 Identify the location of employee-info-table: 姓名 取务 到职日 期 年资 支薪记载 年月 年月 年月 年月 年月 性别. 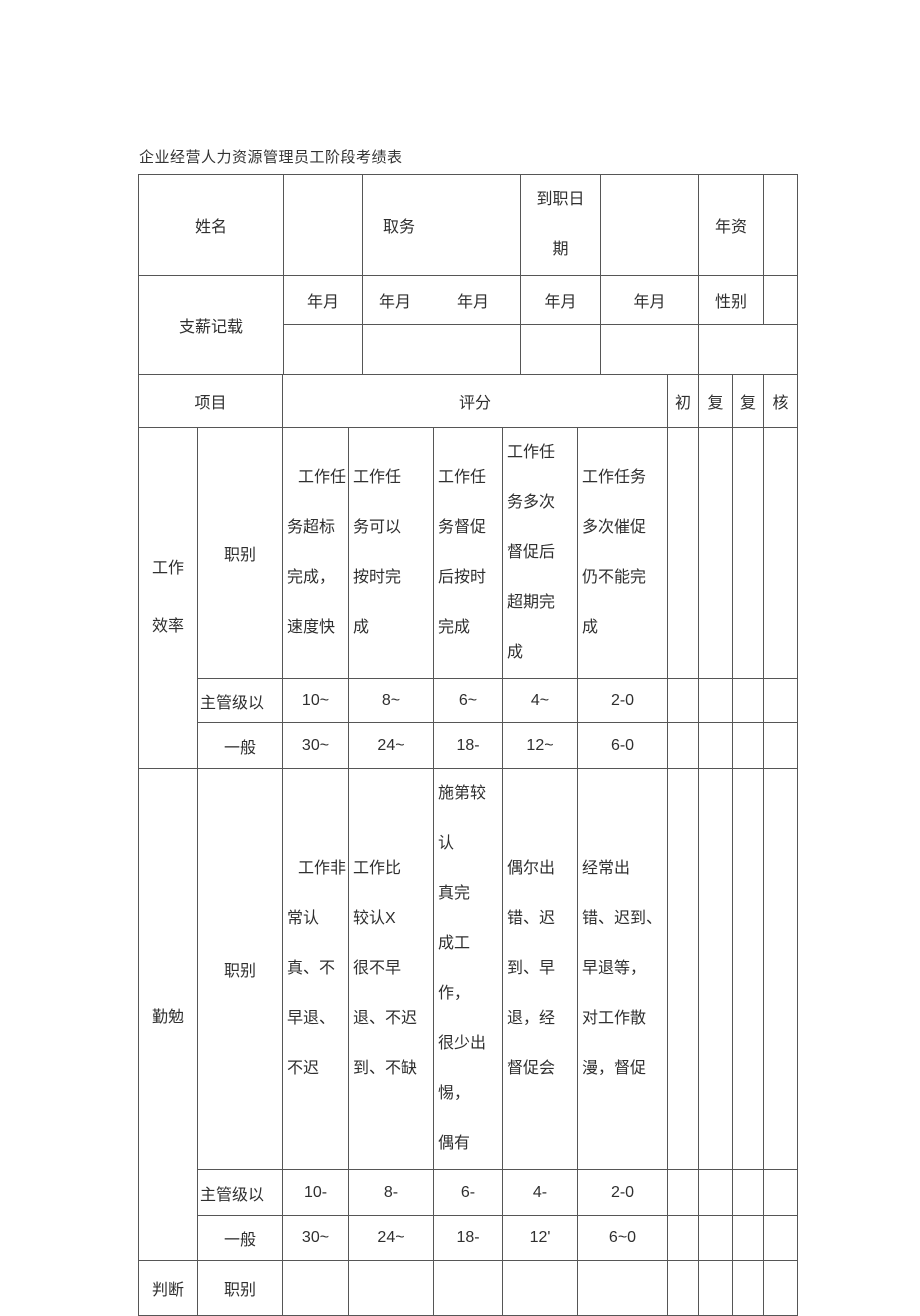
(468, 274).